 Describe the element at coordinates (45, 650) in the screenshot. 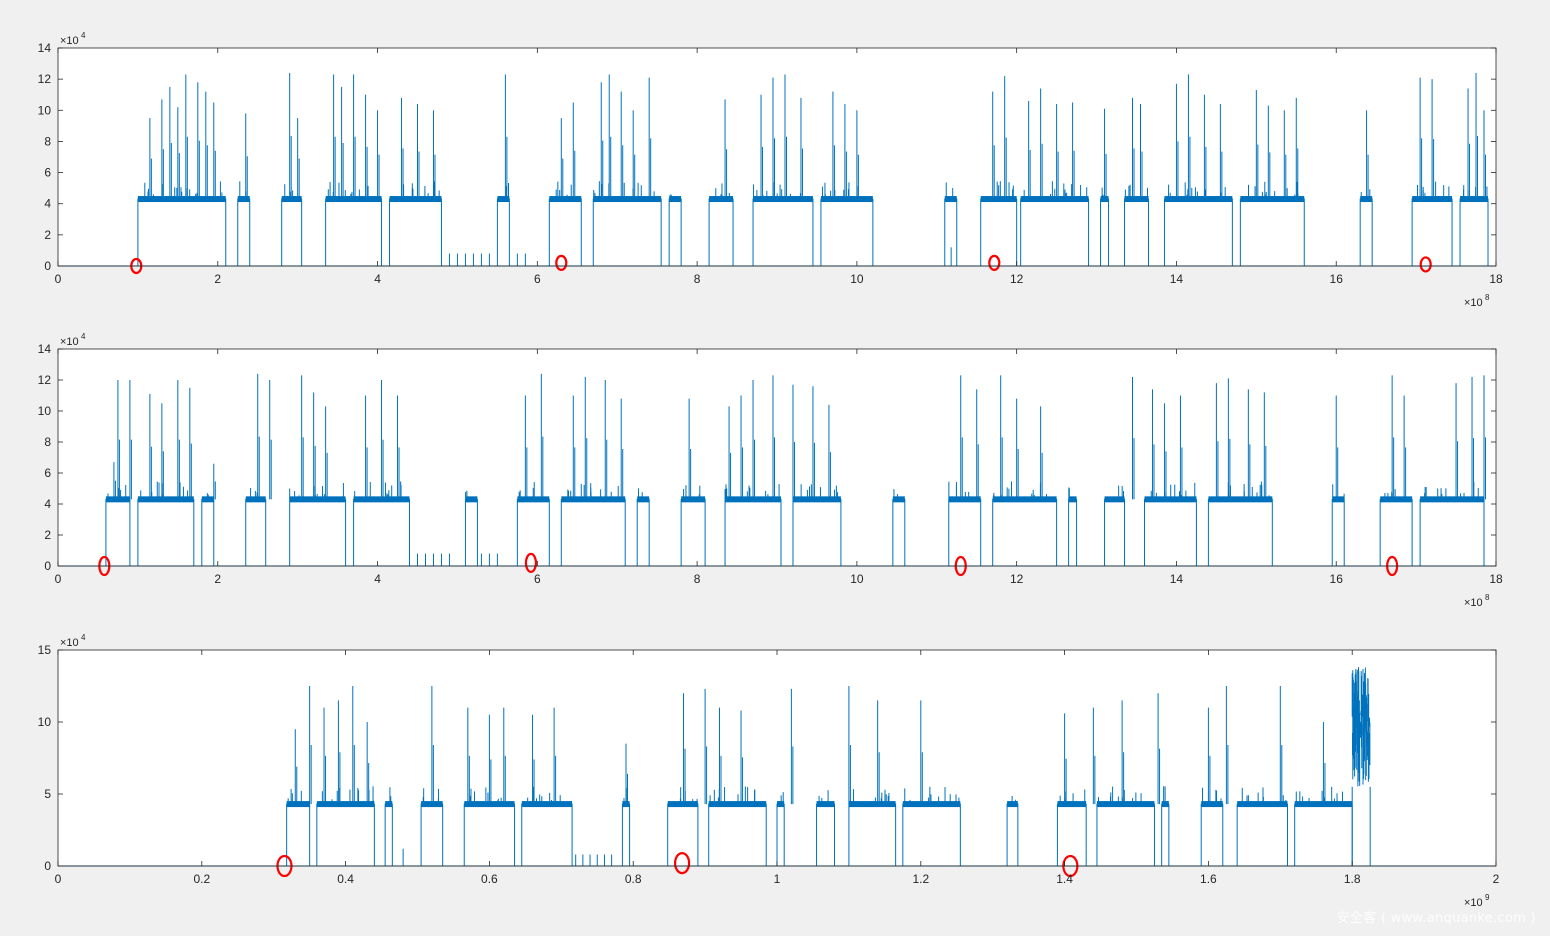

I see `y-tick-label: 15` at that location.